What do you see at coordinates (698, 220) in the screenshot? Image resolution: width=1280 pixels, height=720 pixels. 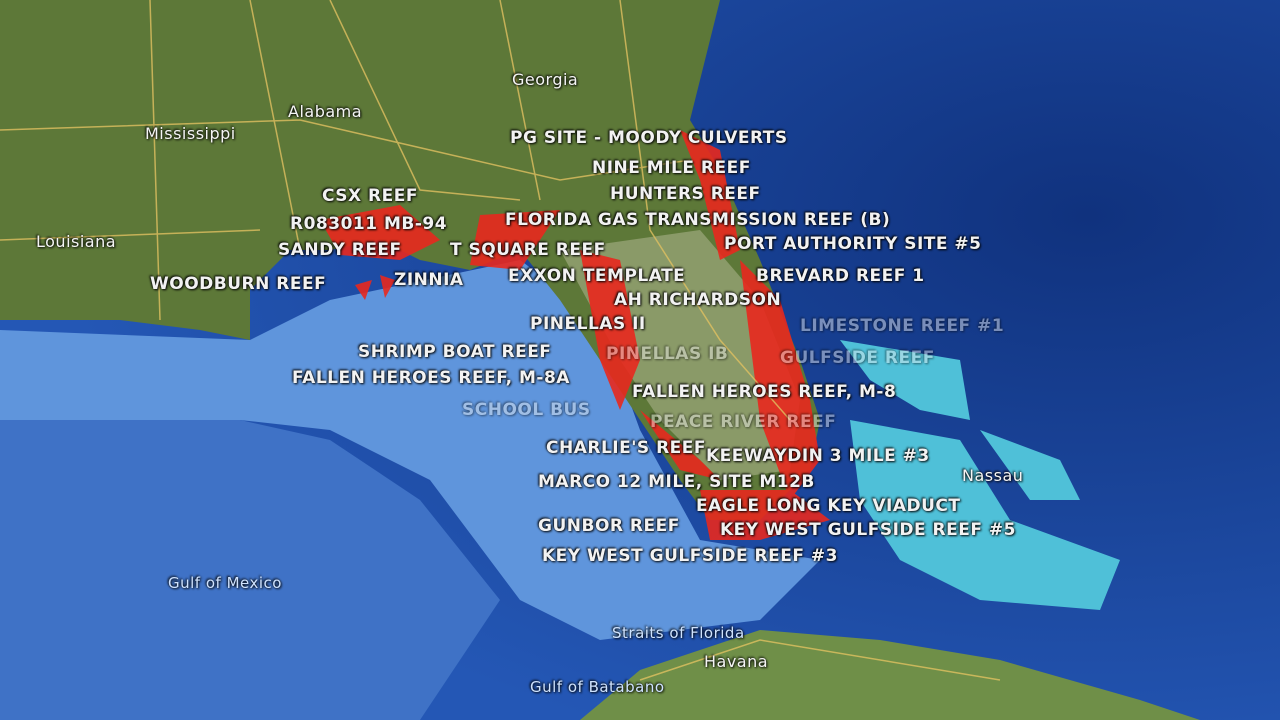 I see `reef-label: FLORIDA GAS TRANSMISSION REEF (B)` at bounding box center [698, 220].